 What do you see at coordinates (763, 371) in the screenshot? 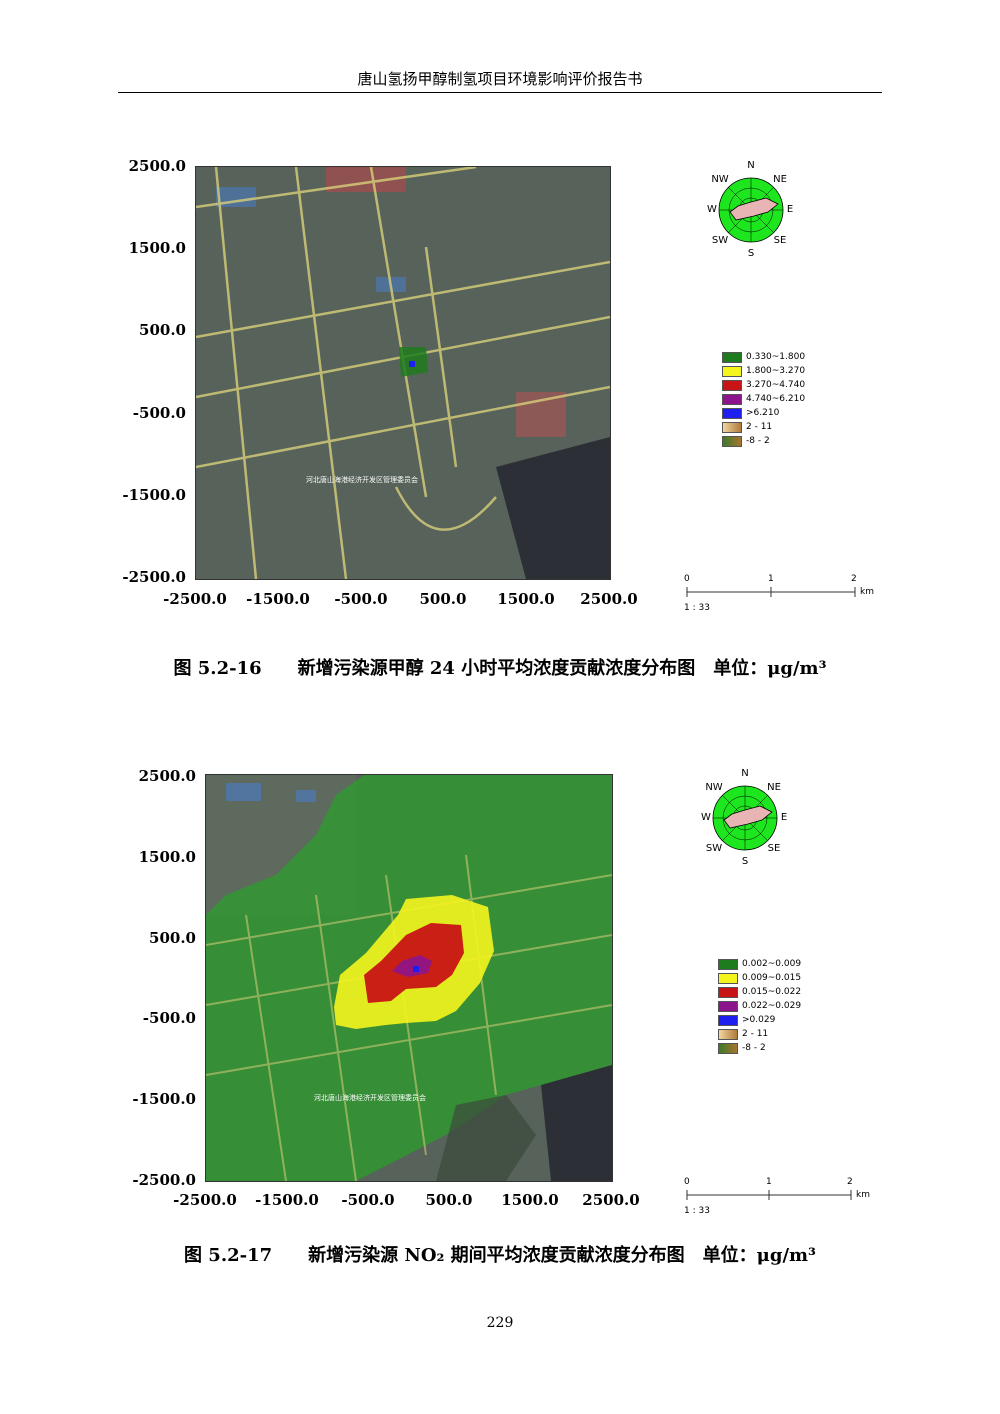
I see `legend-item: 1.800~3.270` at bounding box center [763, 371].